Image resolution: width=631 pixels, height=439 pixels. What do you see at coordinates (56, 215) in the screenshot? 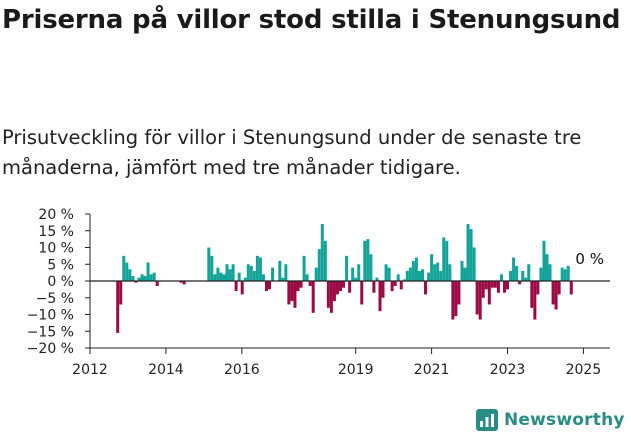
I see `y-tick-label: 20 %` at bounding box center [56, 215].